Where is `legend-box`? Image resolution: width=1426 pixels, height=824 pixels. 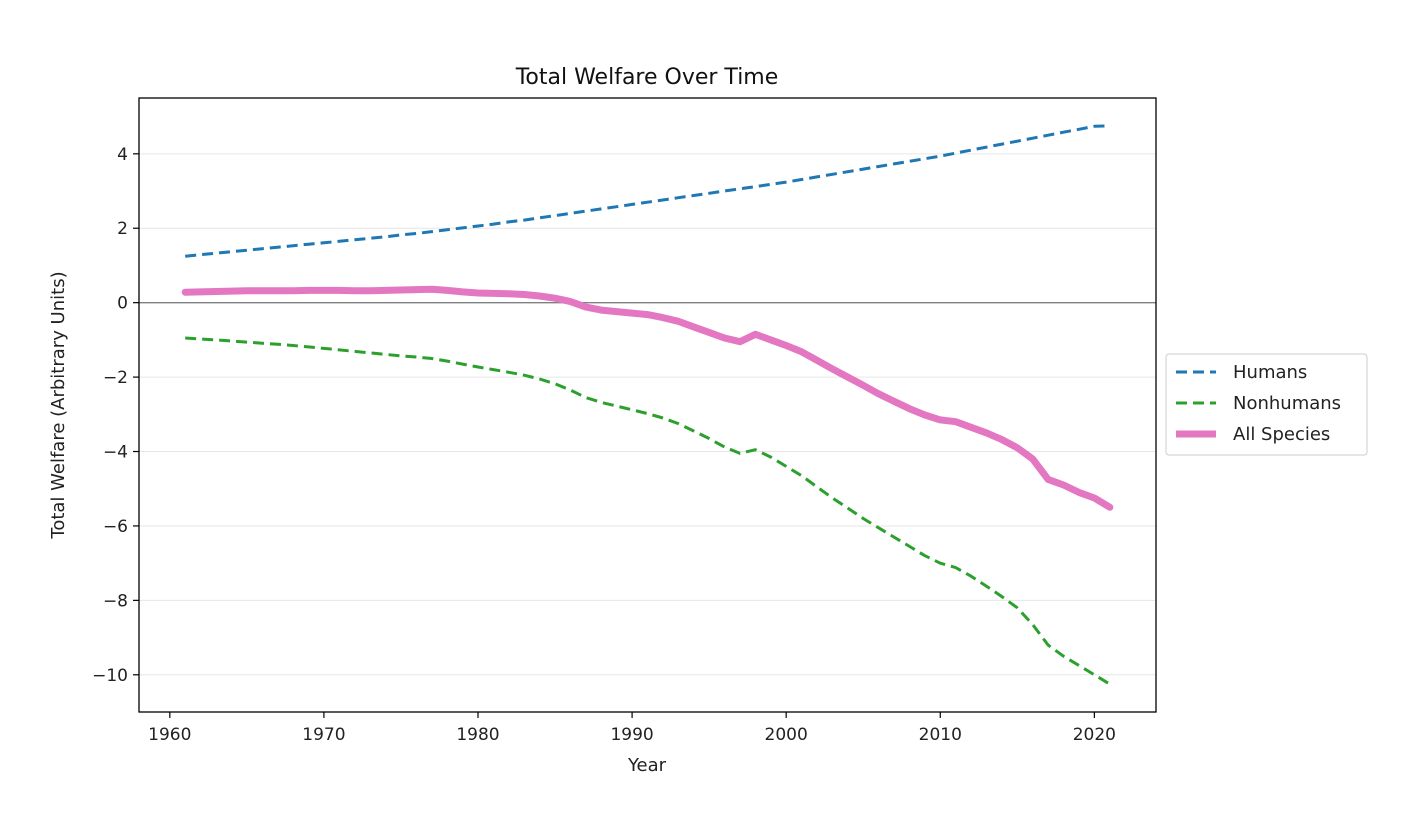 legend-box is located at coordinates (1266, 404).